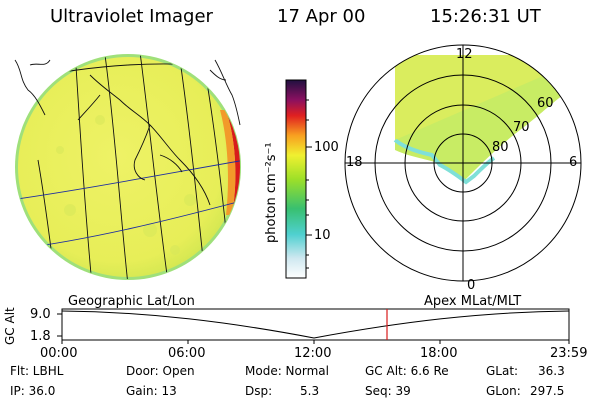  What do you see at coordinates (131, 301) in the screenshot?
I see `geographic-title: Geographic Lat/Lon` at bounding box center [131, 301].